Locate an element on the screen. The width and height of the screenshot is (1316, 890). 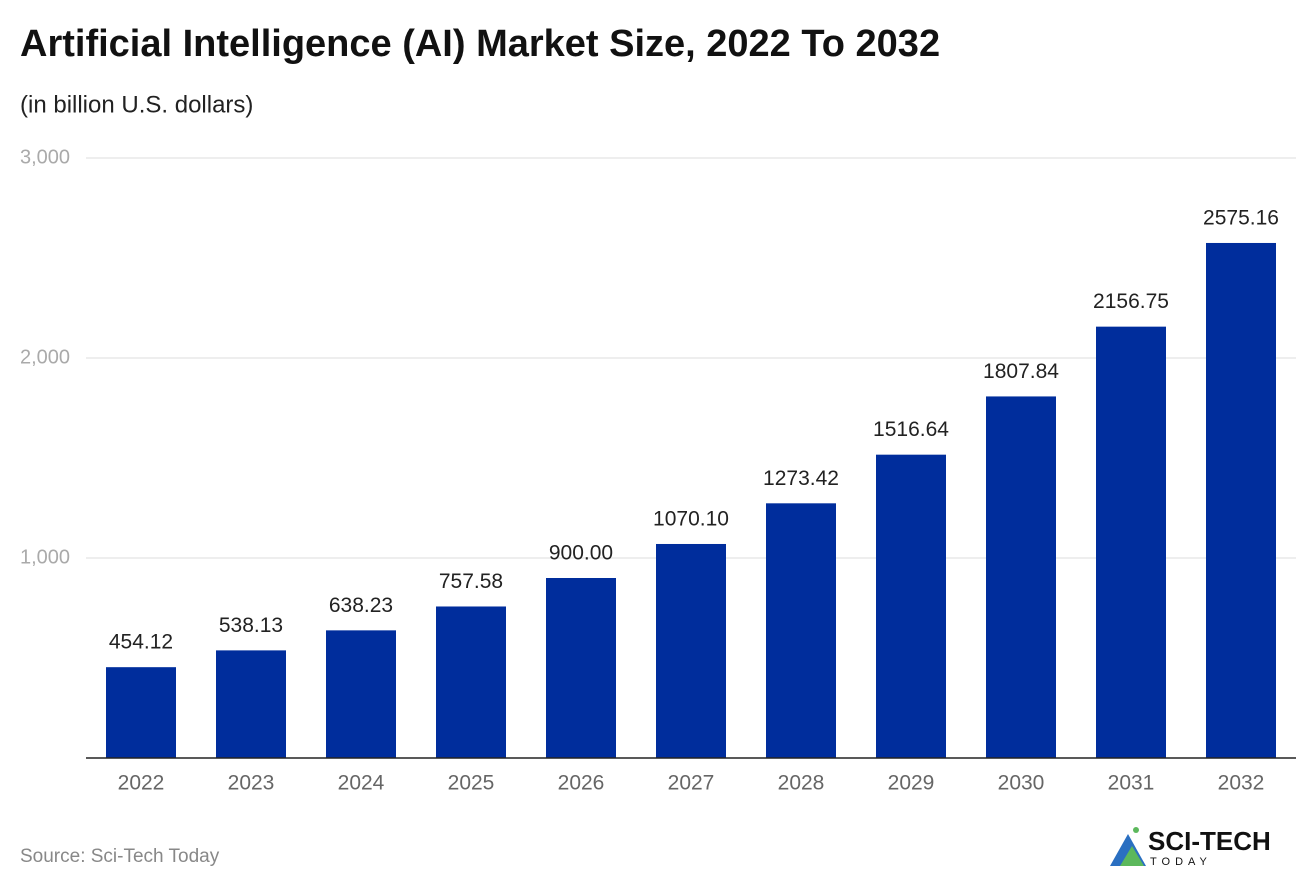
value-label: 1273.42 is located at coordinates (801, 478).